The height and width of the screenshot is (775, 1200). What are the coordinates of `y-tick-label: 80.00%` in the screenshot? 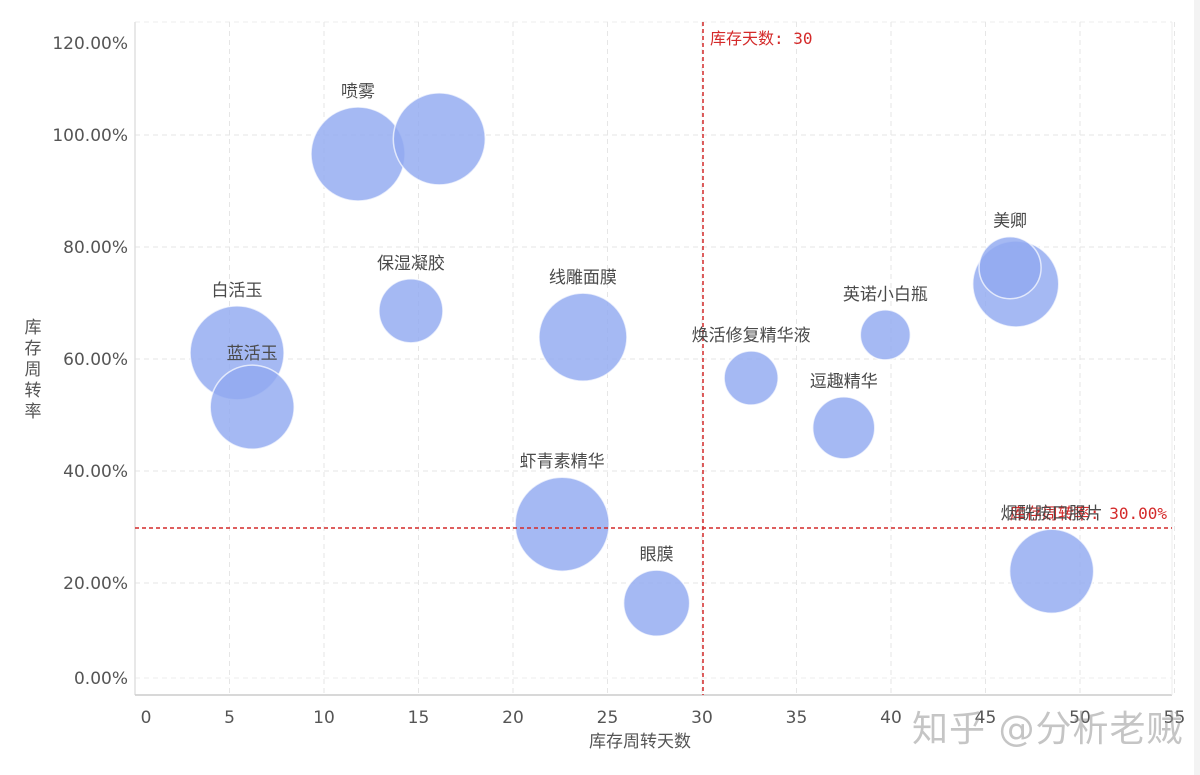 It's located at (95, 248).